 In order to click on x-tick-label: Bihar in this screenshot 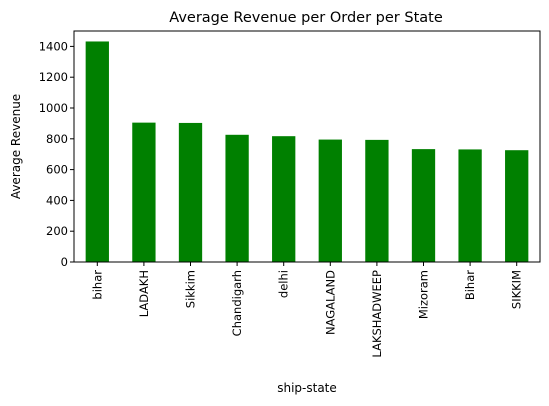, I will do `click(470, 285)`.